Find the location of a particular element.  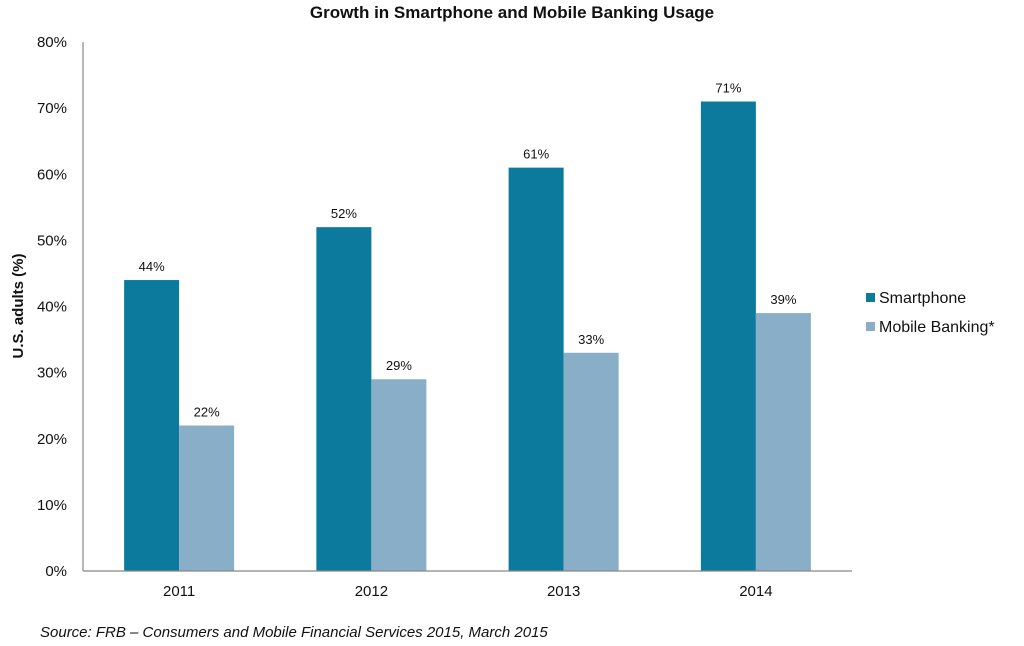

x-tick-label: 2011 is located at coordinates (179, 591).